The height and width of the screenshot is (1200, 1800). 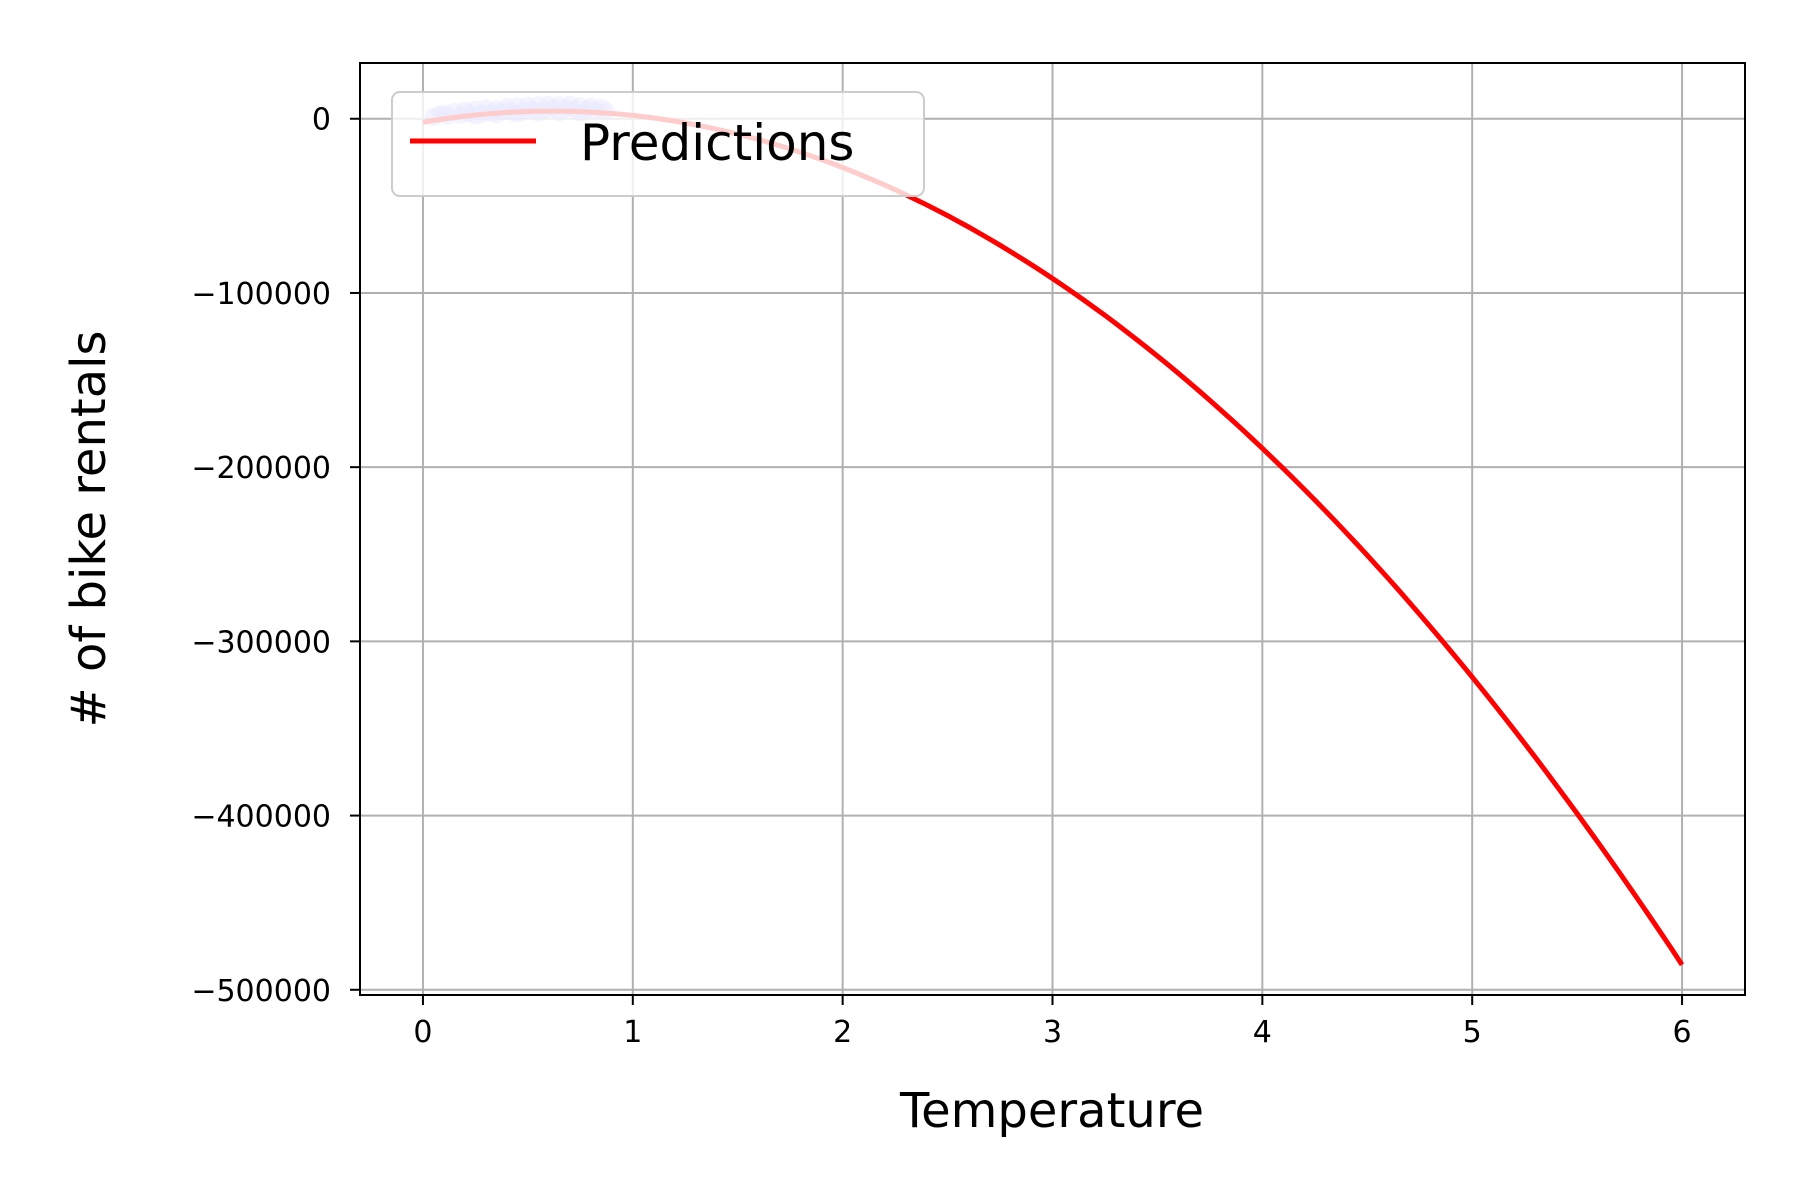 I want to click on y-tick-label: −400000, so click(x=261, y=817).